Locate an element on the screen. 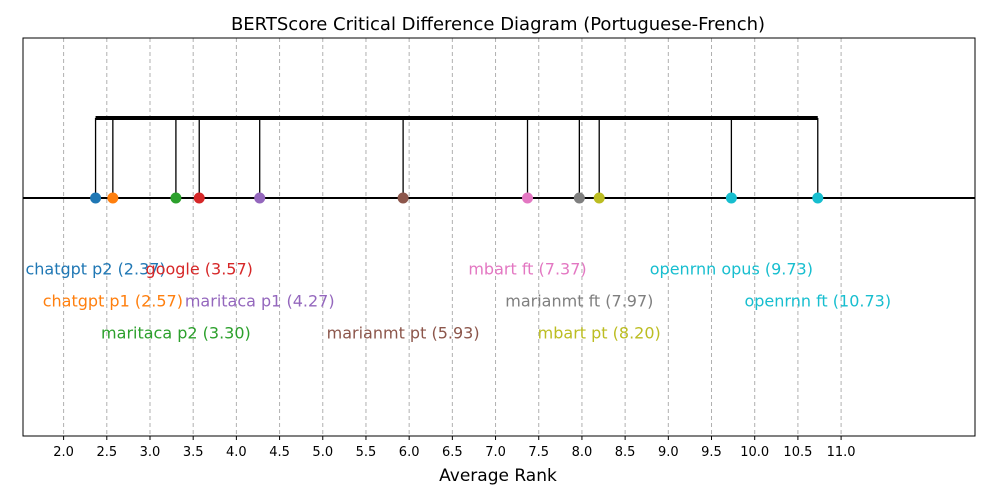 The height and width of the screenshot is (500, 1000). point-label: maritaca p1 (4.27) is located at coordinates (260, 301).